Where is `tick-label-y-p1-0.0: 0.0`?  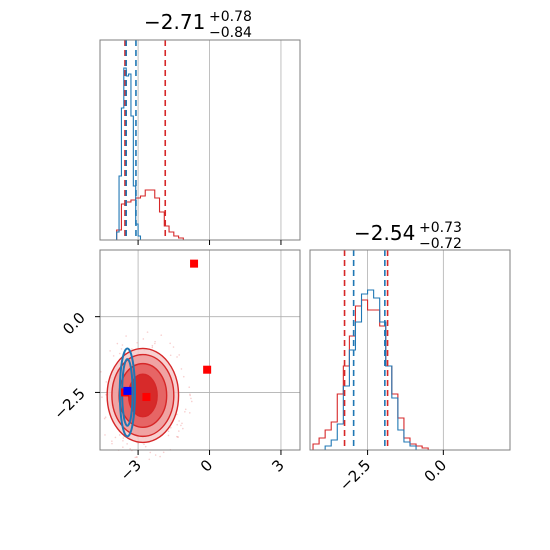
tick-label-y-p1-0.0: 0.0 is located at coordinates (74, 324).